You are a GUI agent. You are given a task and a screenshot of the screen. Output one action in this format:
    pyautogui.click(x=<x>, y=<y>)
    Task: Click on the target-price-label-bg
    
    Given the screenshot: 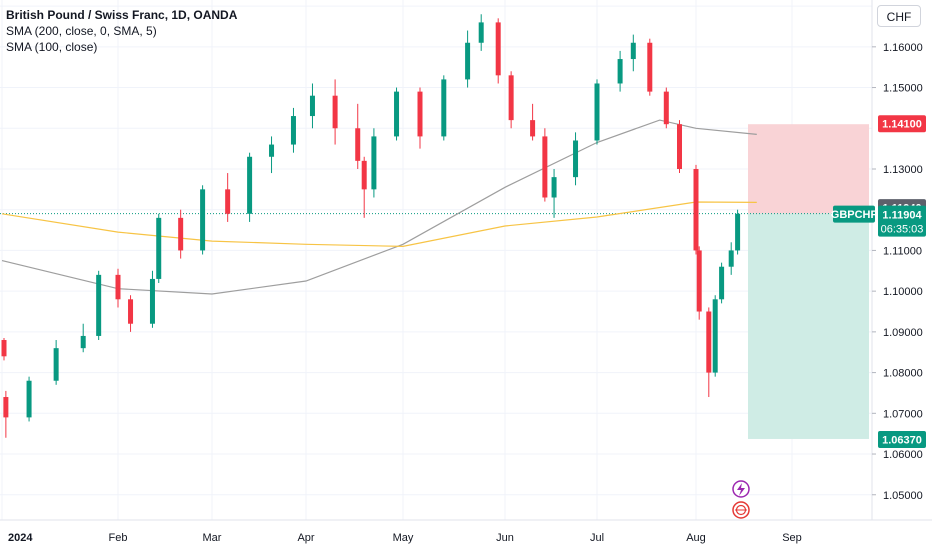 What is the action you would take?
    pyautogui.click(x=902, y=439)
    